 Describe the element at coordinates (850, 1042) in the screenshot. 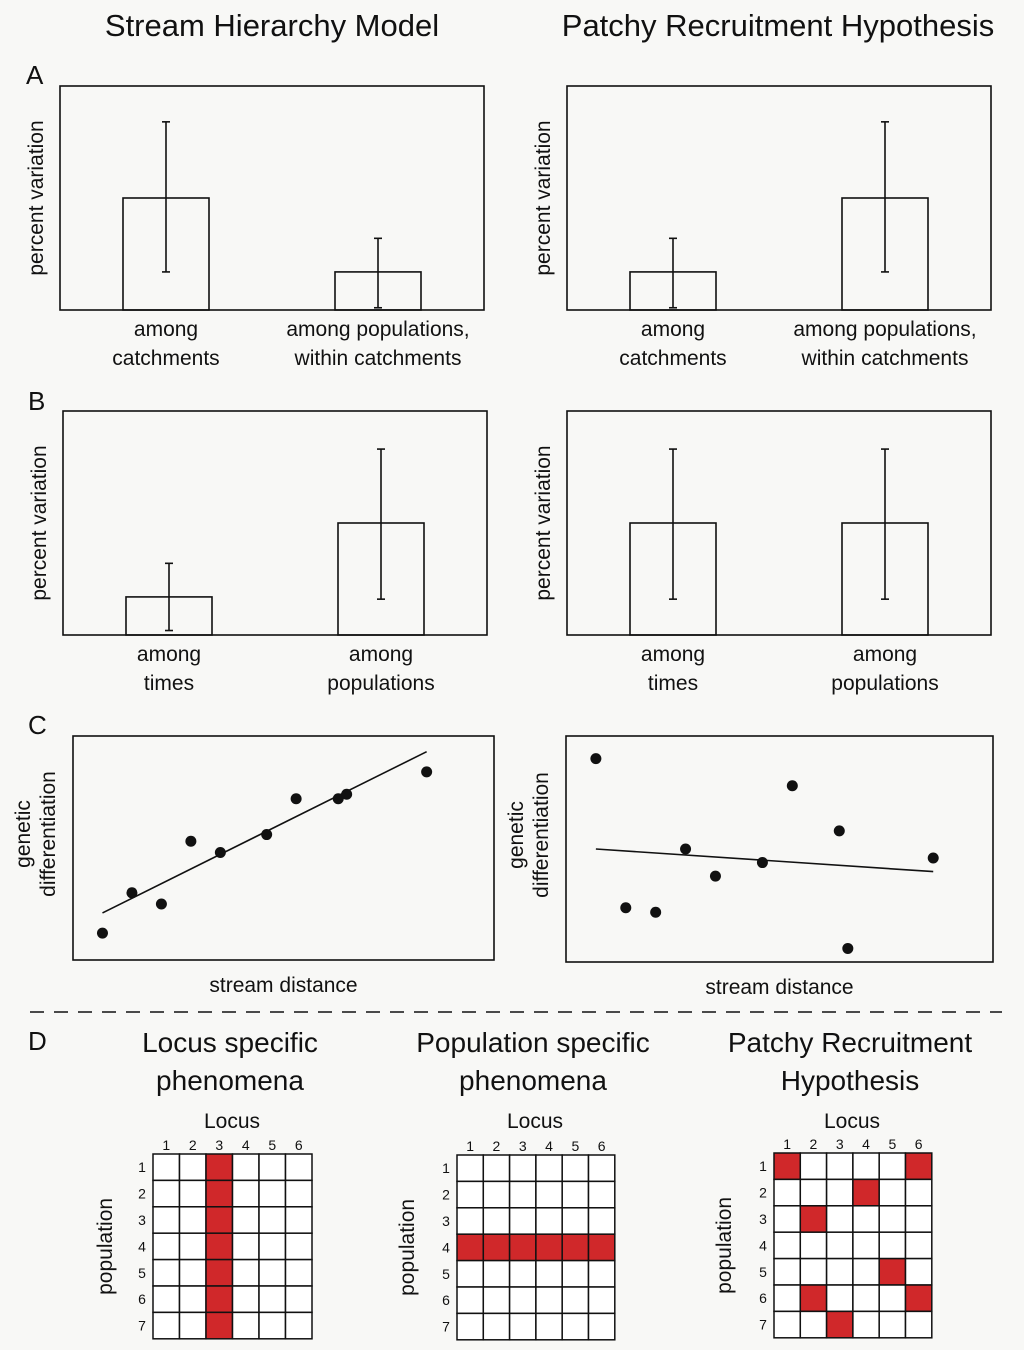

I see `grid-title-line1: Patchy Recruitment` at that location.